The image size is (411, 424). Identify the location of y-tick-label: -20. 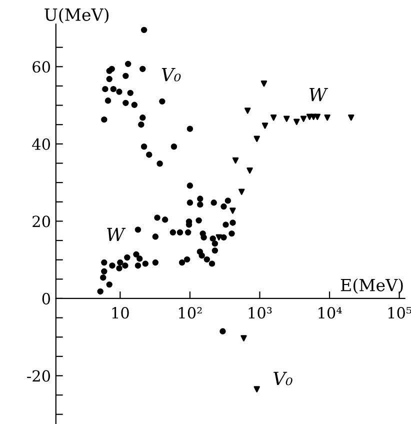
(38, 376).